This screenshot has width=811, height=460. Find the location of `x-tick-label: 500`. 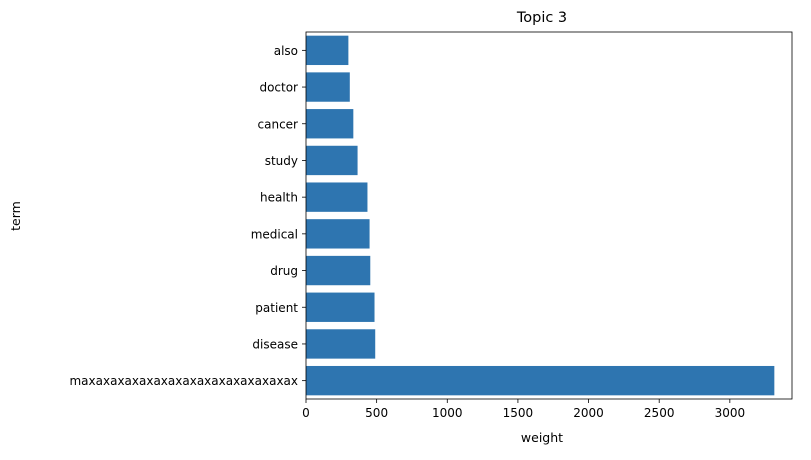

x-tick-label: 500 is located at coordinates (376, 413).